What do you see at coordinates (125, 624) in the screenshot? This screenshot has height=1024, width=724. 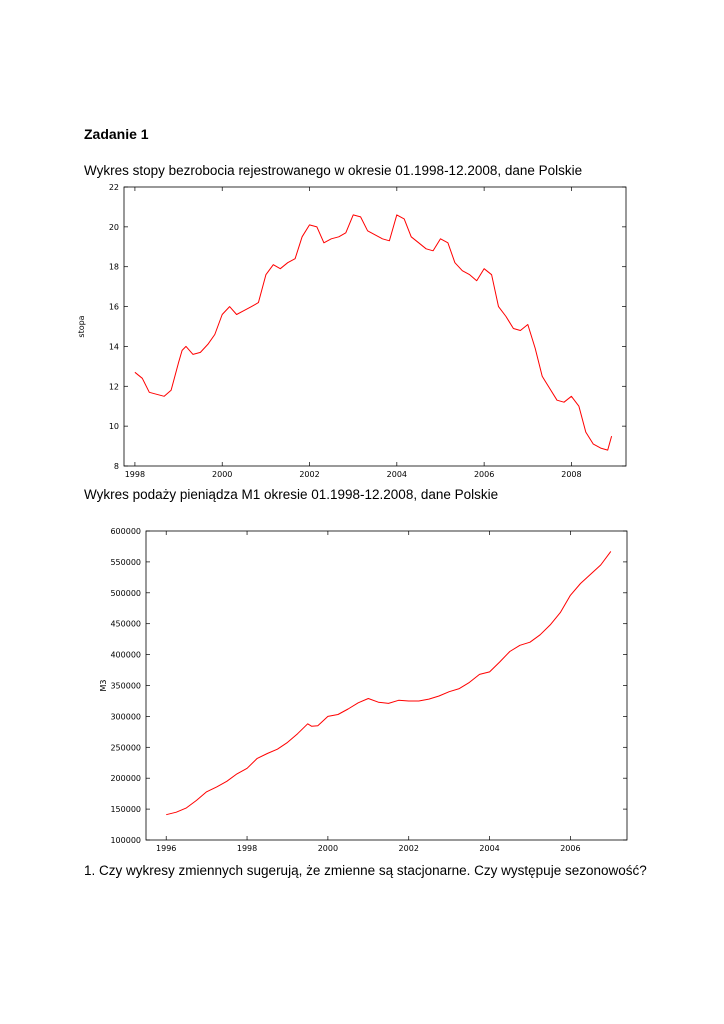 I see `y-tick-label: 450000` at bounding box center [125, 624].